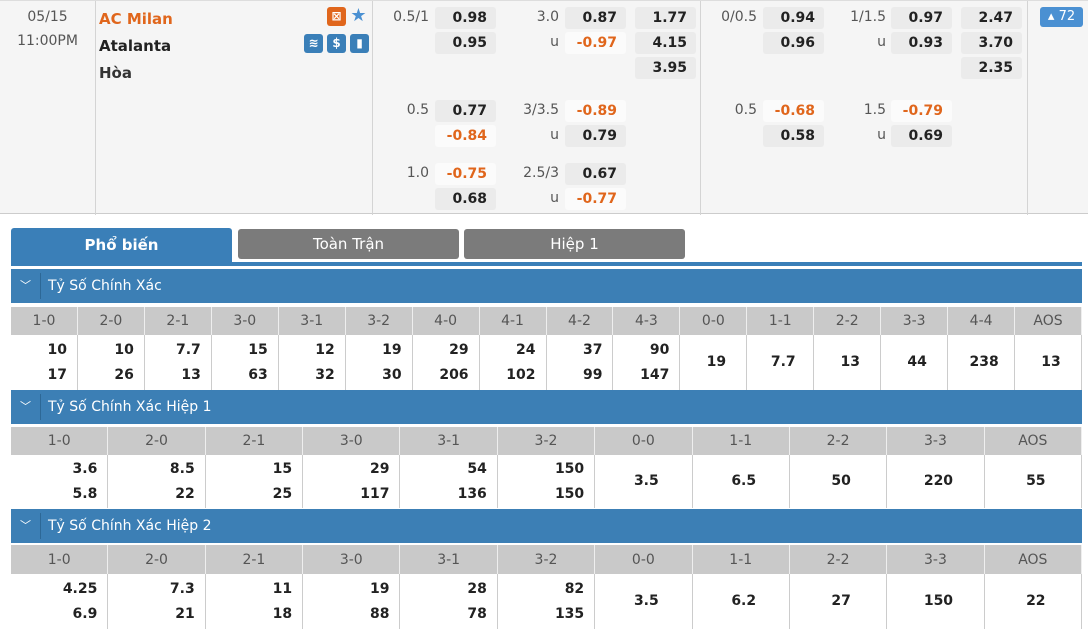 This screenshot has width=1088, height=629. Describe the element at coordinates (1061, 17) in the screenshot. I see `more-markets-button: ▴ 72` at that location.